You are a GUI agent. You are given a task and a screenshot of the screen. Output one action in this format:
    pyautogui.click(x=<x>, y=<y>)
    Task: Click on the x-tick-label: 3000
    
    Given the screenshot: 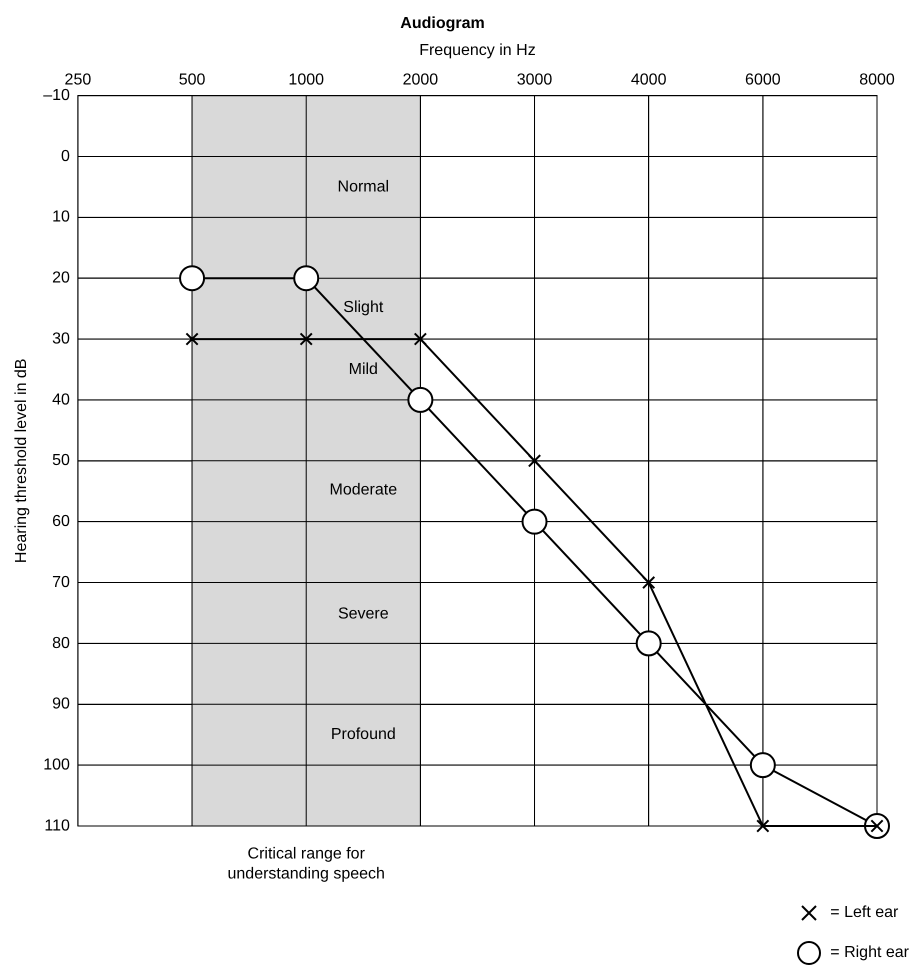 What is the action you would take?
    pyautogui.click(x=534, y=79)
    